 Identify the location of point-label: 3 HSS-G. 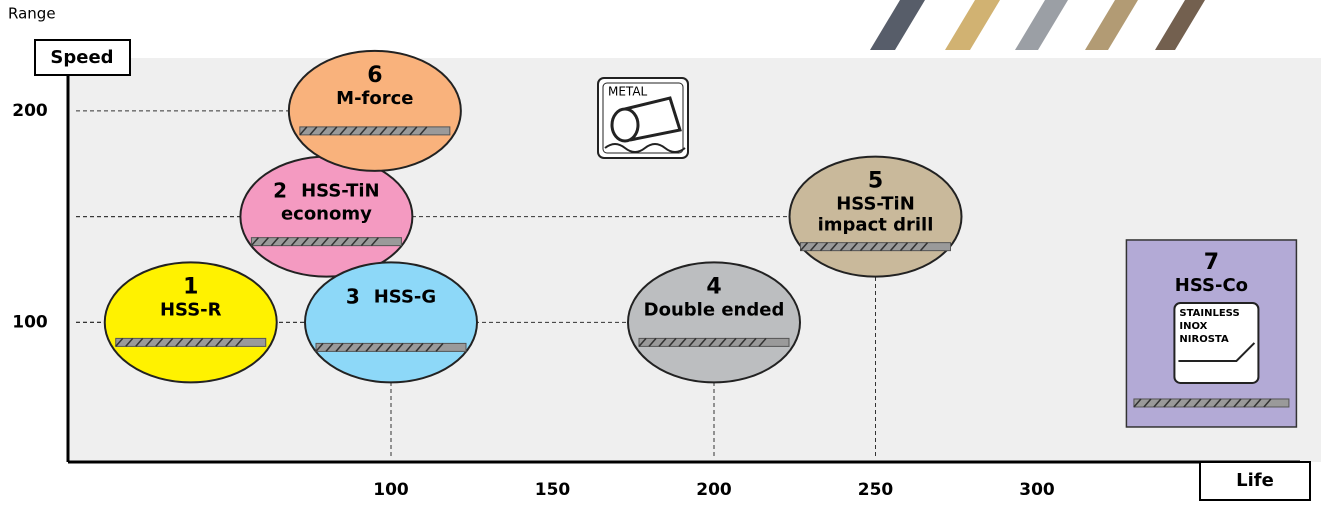
(391, 296).